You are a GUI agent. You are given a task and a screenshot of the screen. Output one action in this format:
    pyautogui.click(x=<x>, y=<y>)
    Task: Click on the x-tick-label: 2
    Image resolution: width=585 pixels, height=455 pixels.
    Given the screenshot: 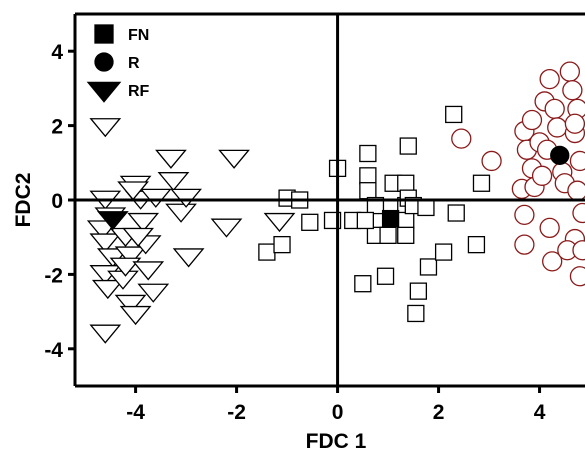 What is the action you would take?
    pyautogui.click(x=439, y=412)
    